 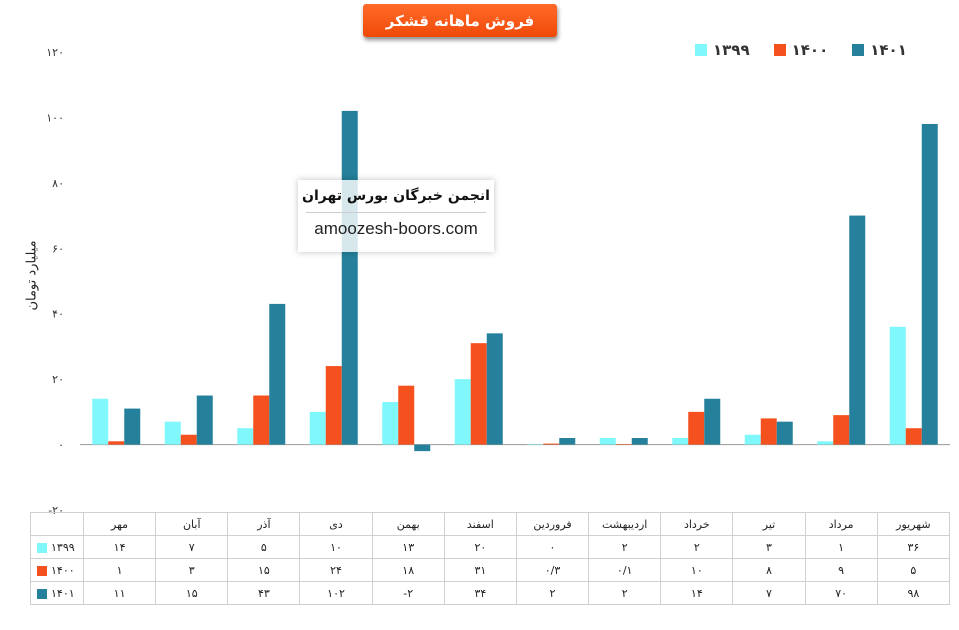 What do you see at coordinates (480, 570) in the screenshot?
I see `data-value: ۳۱` at bounding box center [480, 570].